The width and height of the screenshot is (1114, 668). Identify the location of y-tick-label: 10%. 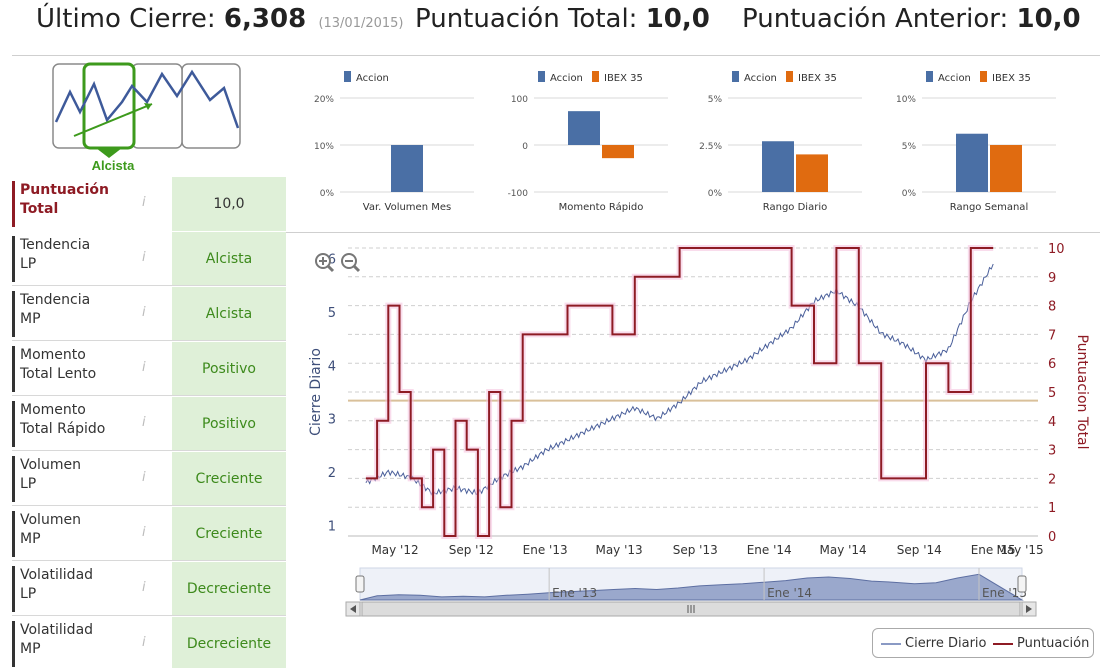
(906, 100).